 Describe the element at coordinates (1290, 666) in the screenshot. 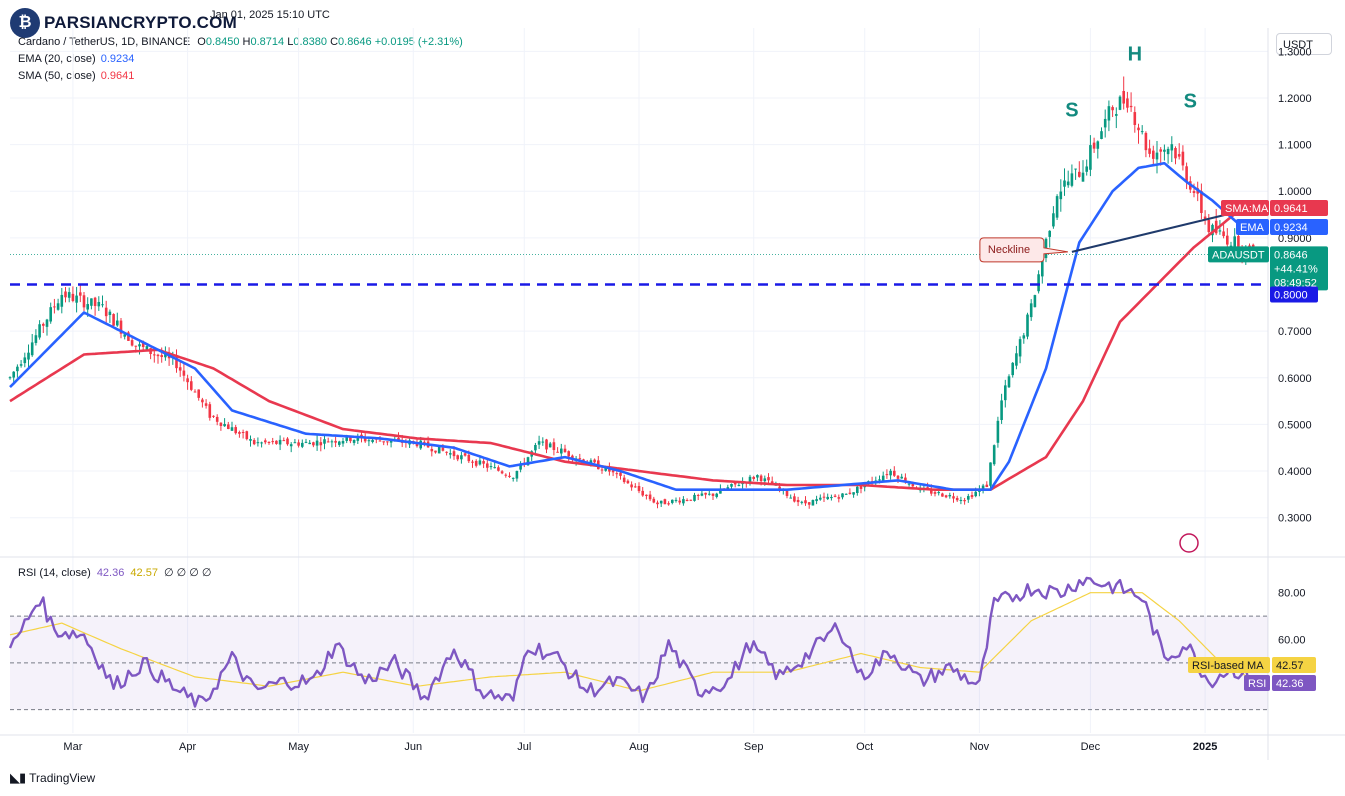

I see `rsi-ma-axis-value: 42.57` at that location.